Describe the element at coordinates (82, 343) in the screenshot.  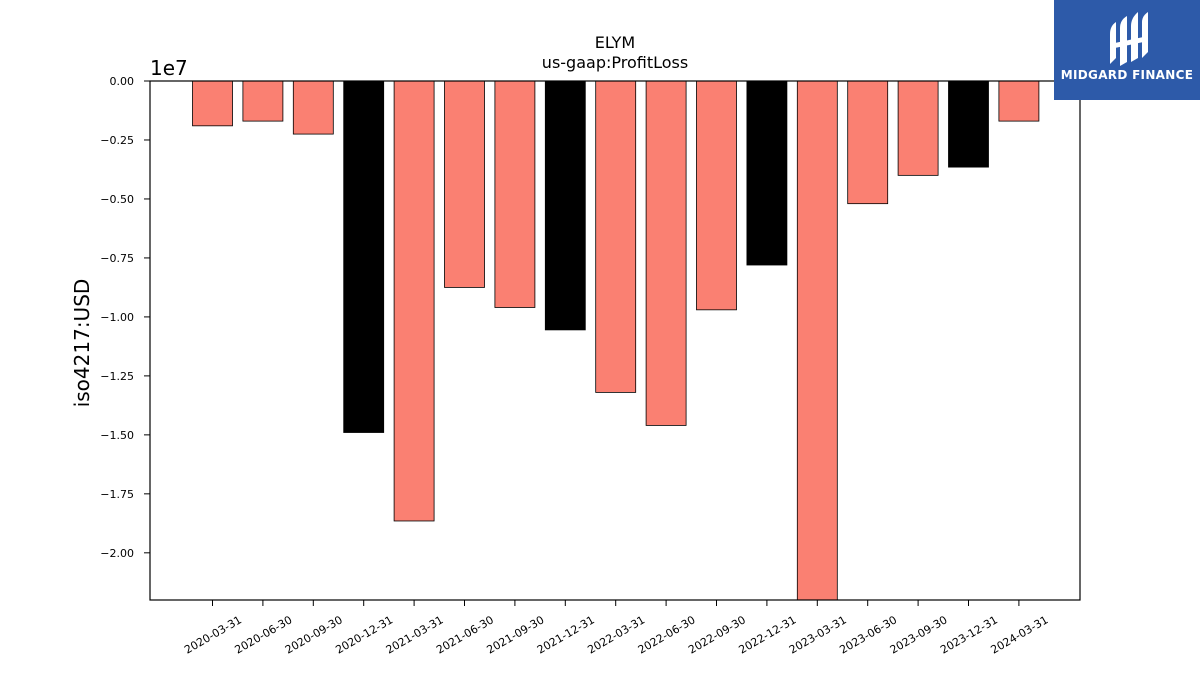
I see `y-axis-label: iso4217:USD` at that location.